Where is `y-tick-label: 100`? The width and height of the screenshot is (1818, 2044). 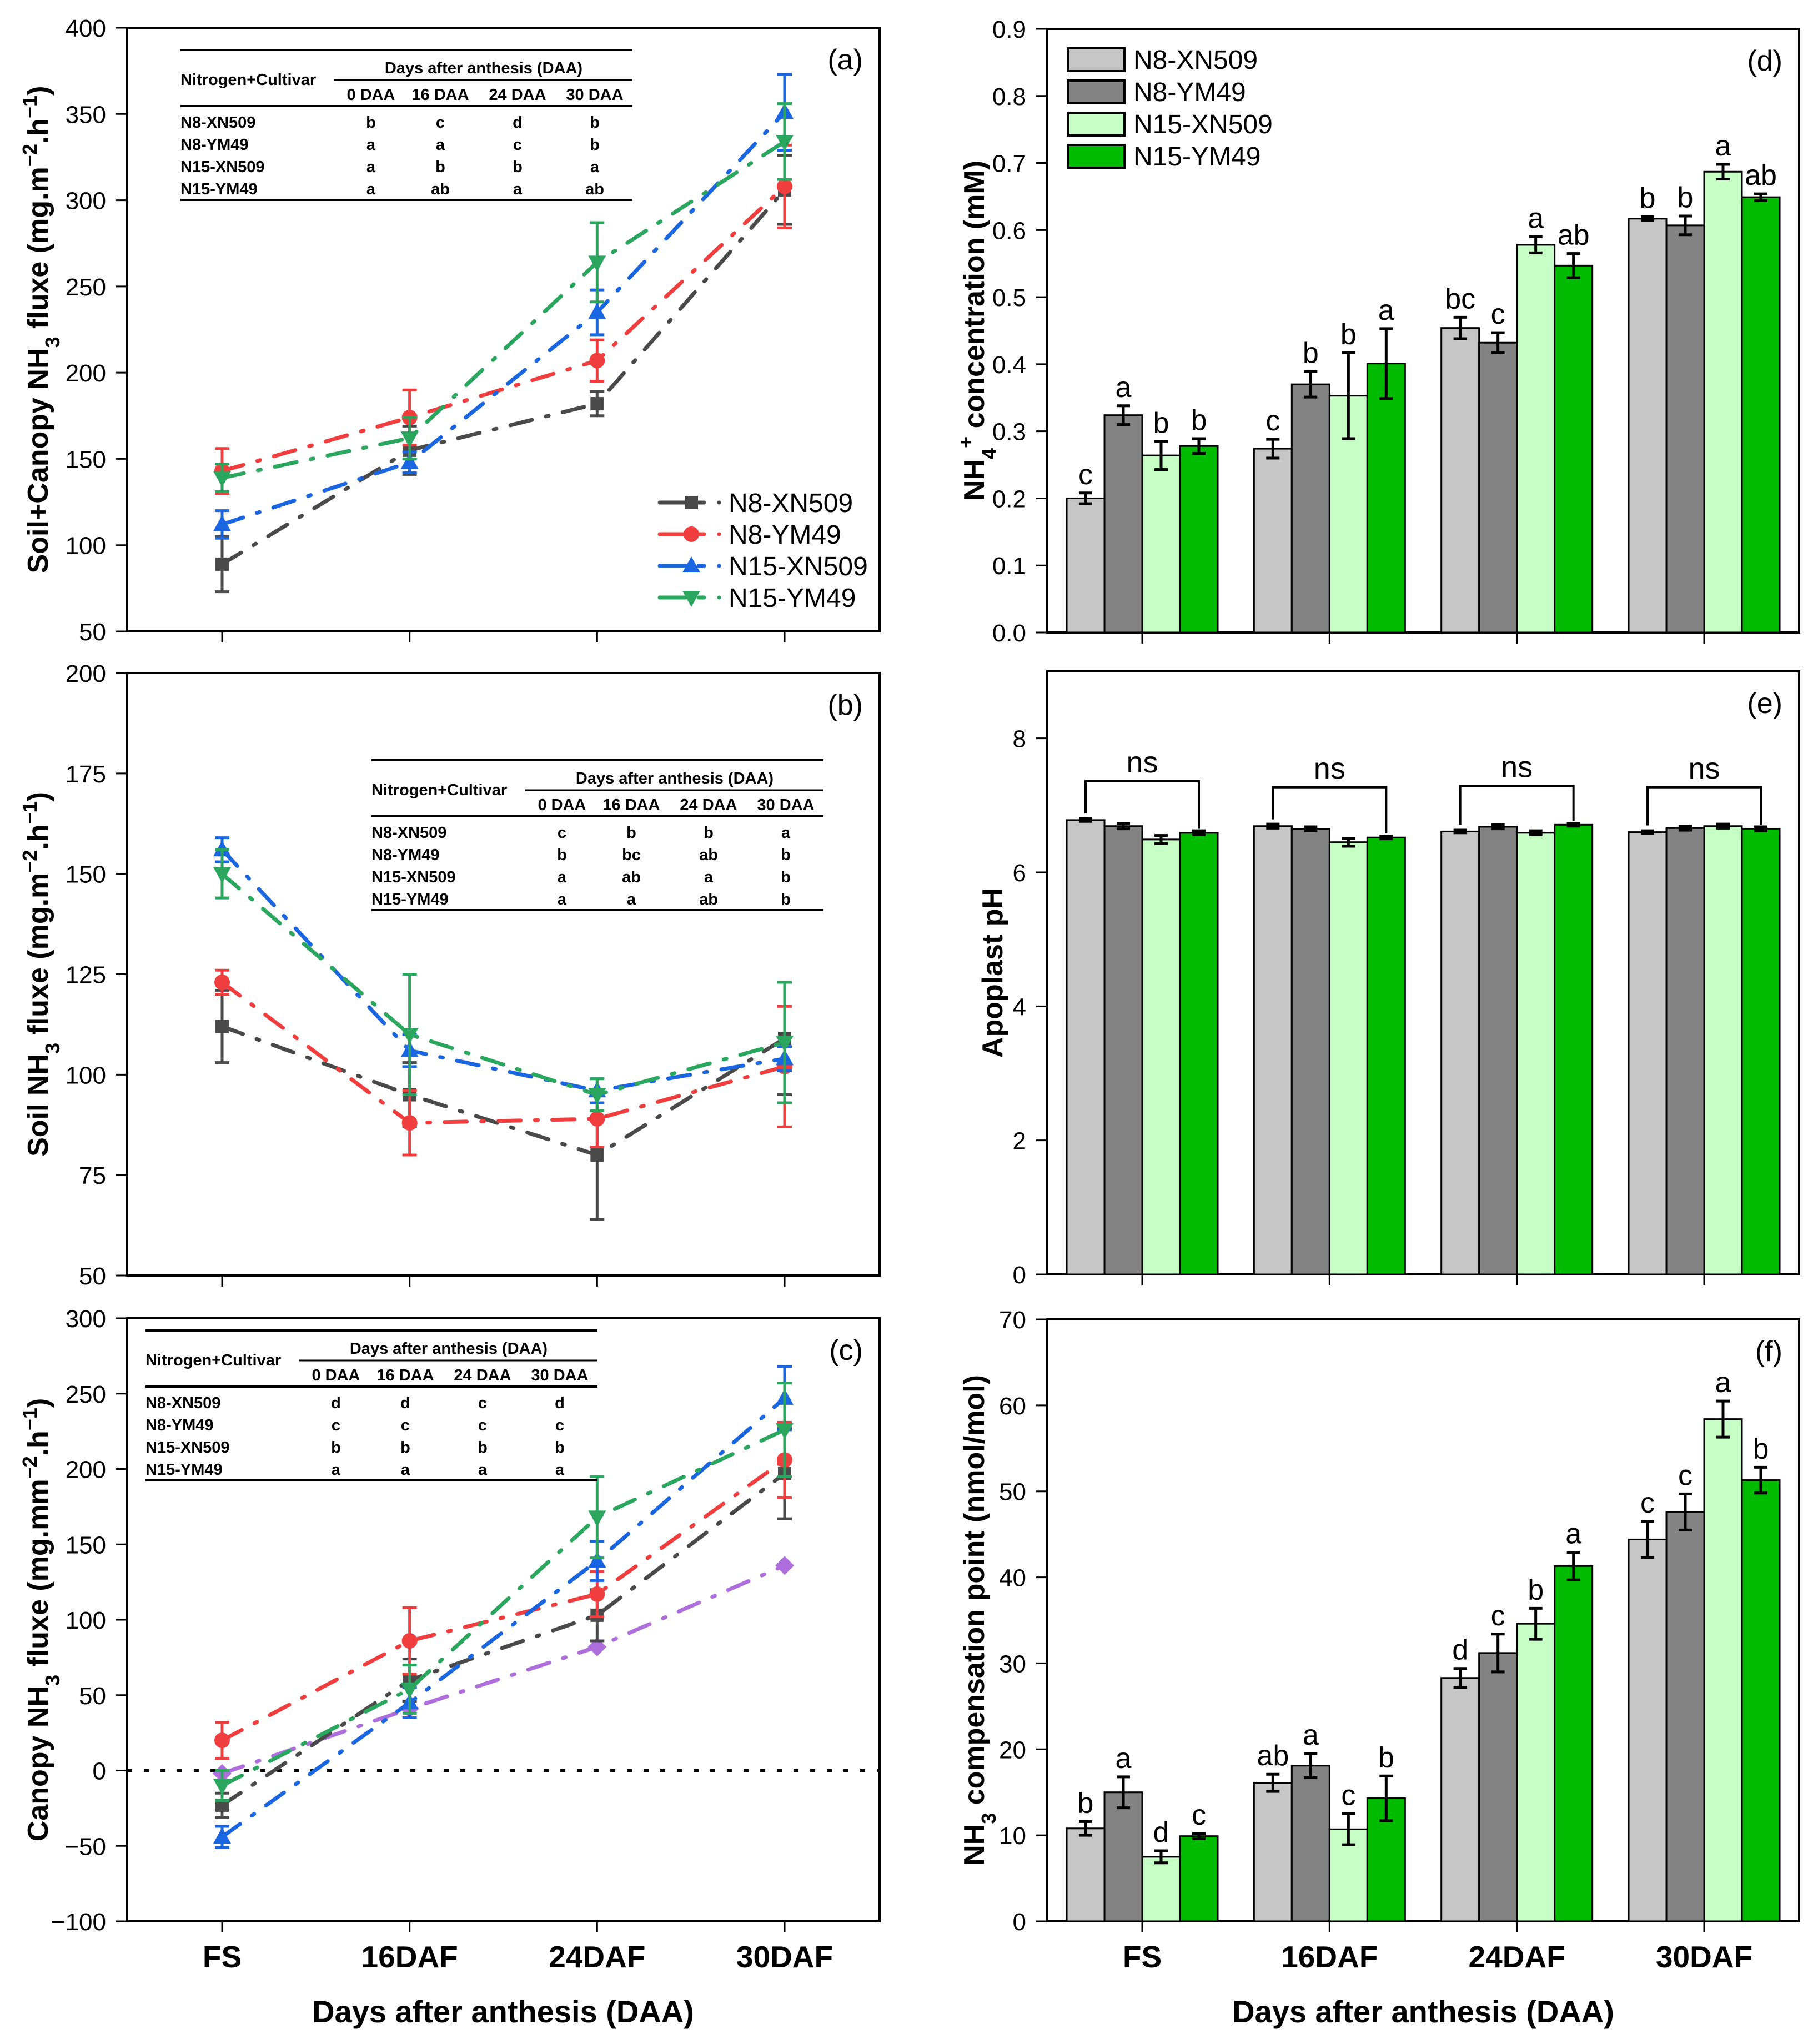 y-tick-label: 100 is located at coordinates (86, 1076).